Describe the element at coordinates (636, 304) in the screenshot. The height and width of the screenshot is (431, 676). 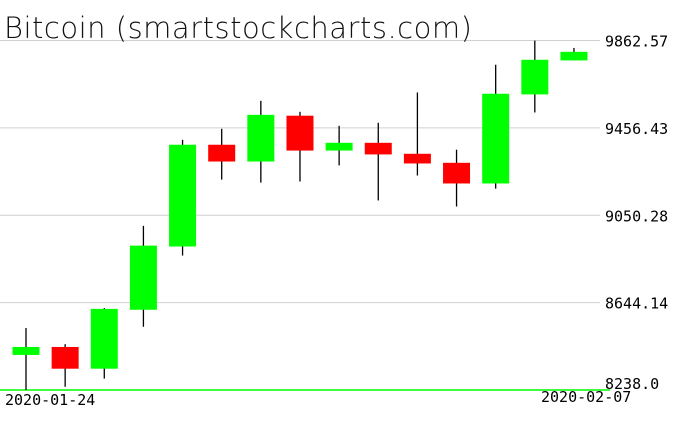
I see `y-tick-label: 8644.14` at that location.